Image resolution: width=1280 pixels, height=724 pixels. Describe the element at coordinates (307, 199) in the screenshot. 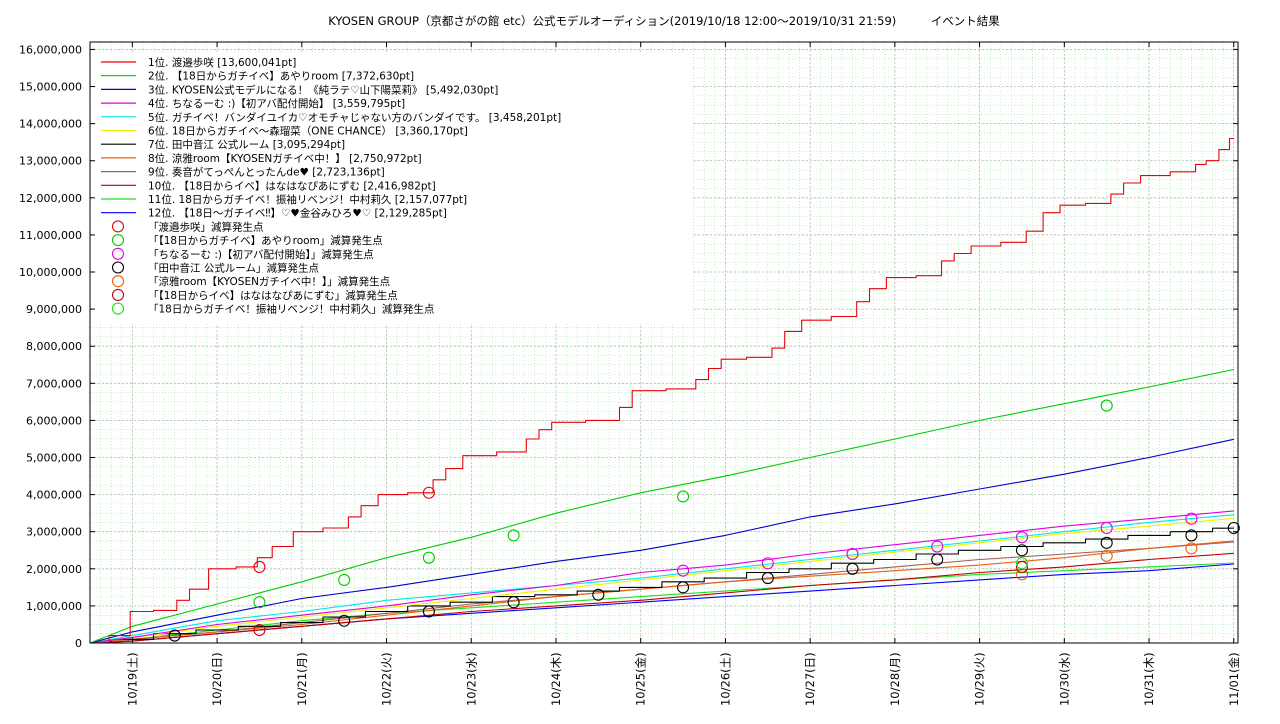

I see `legend-label: 11位. 18日からガチイベ！振袖リベンジ！中村莉久 [2,157,077pt]` at that location.